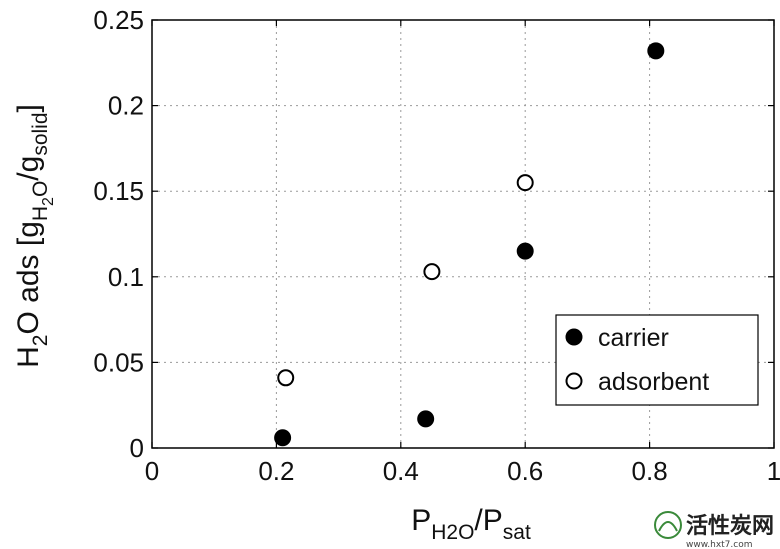  I want to click on watermark-leaf-icon, so click(668, 526).